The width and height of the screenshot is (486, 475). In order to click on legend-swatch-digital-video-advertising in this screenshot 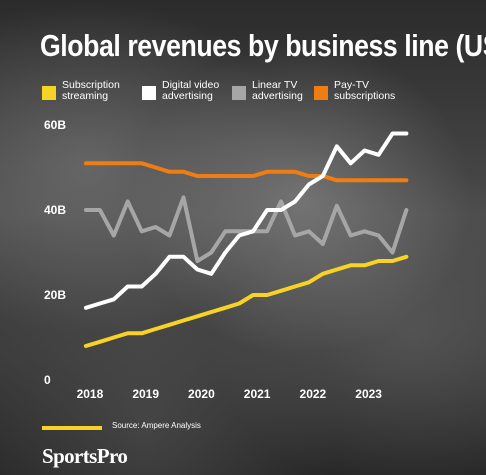, I will do `click(149, 93)`.